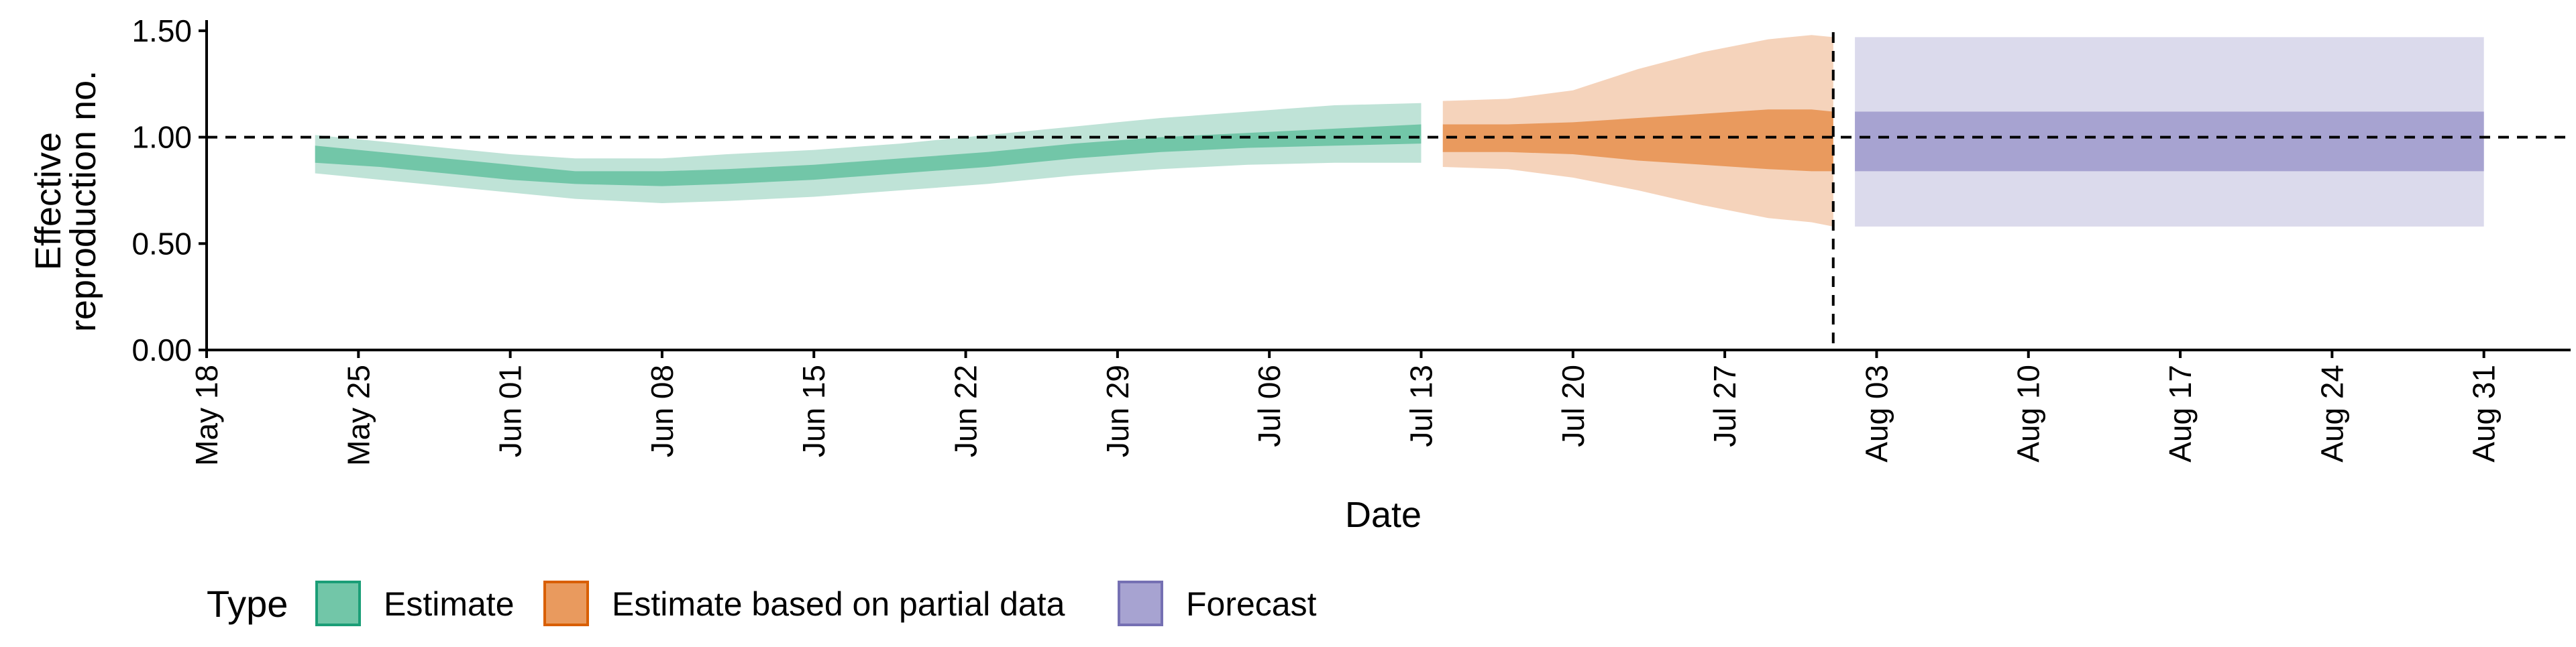  Describe the element at coordinates (206, 415) in the screenshot. I see `x-tick-label: May 18` at that location.